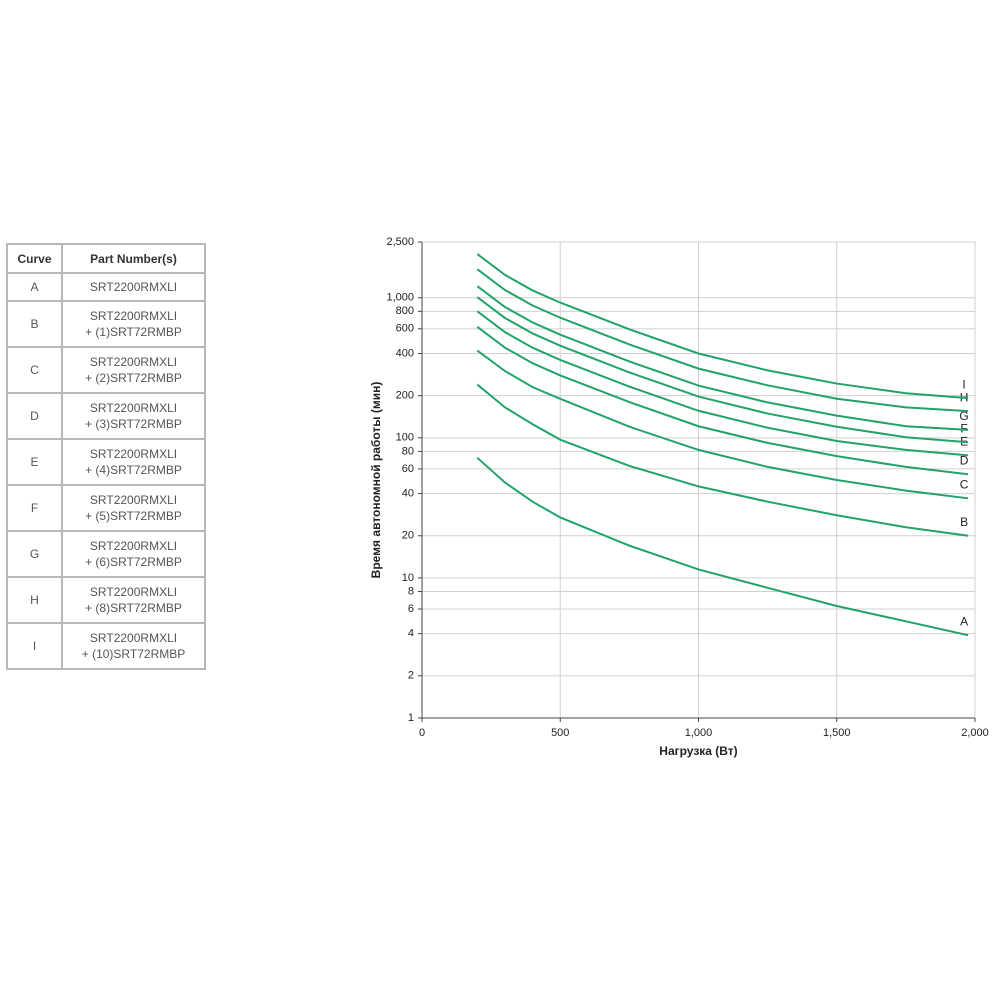  I want to click on table-row: A SRT2200RMXLI, so click(106, 287).